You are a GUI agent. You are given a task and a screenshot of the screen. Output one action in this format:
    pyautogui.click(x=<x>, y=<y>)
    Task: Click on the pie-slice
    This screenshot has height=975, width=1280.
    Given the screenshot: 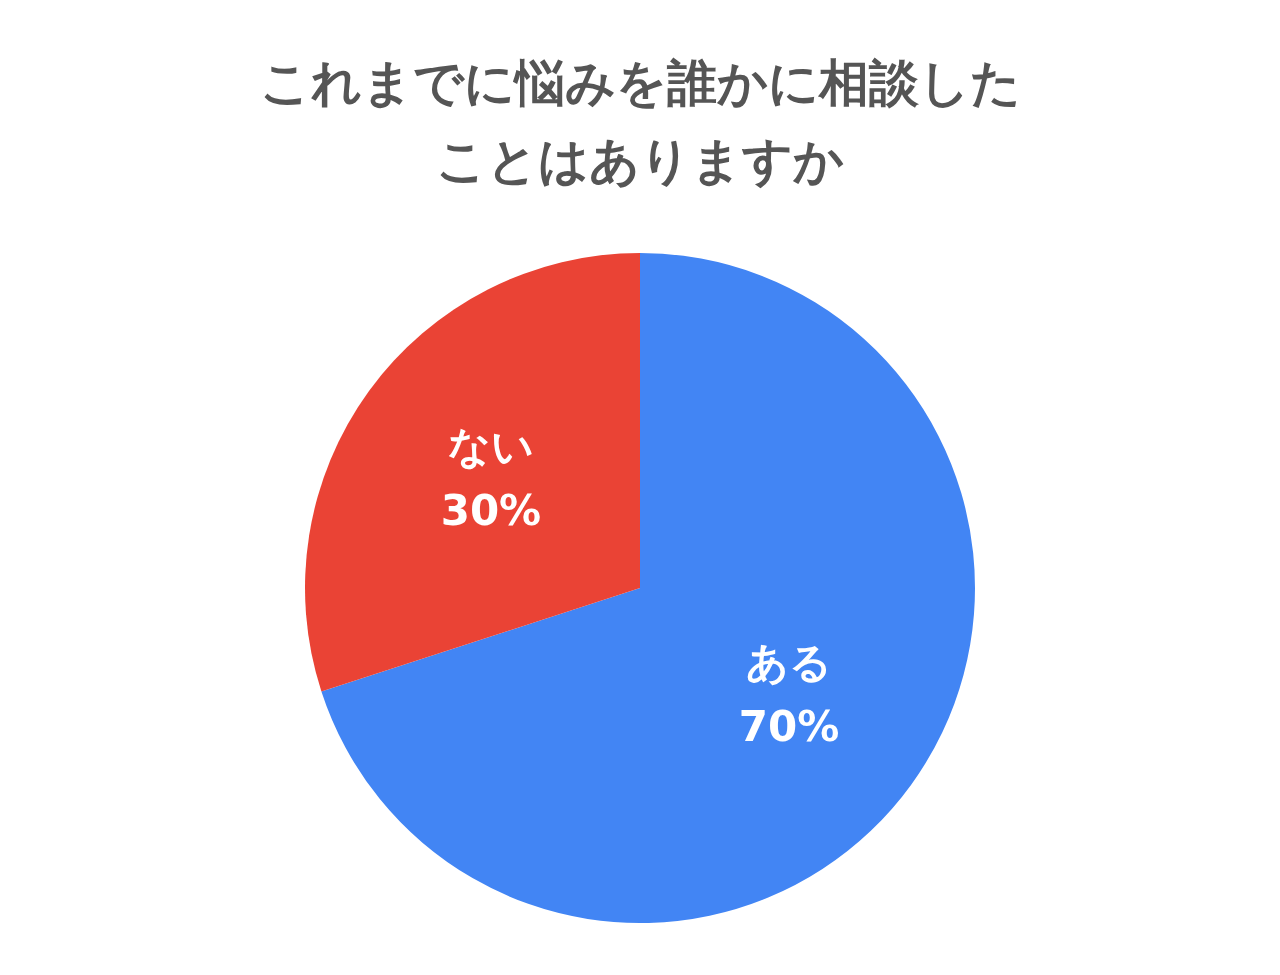 What is the action you would take?
    pyautogui.click(x=472, y=472)
    